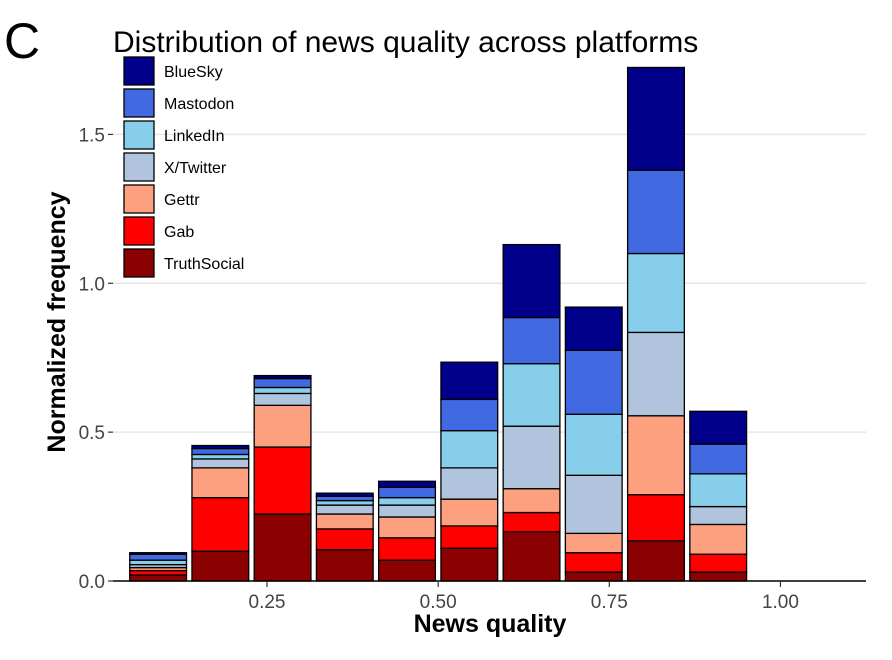 The image size is (892, 660). What do you see at coordinates (92, 284) in the screenshot?
I see `y-tick-label: 1.0` at bounding box center [92, 284].